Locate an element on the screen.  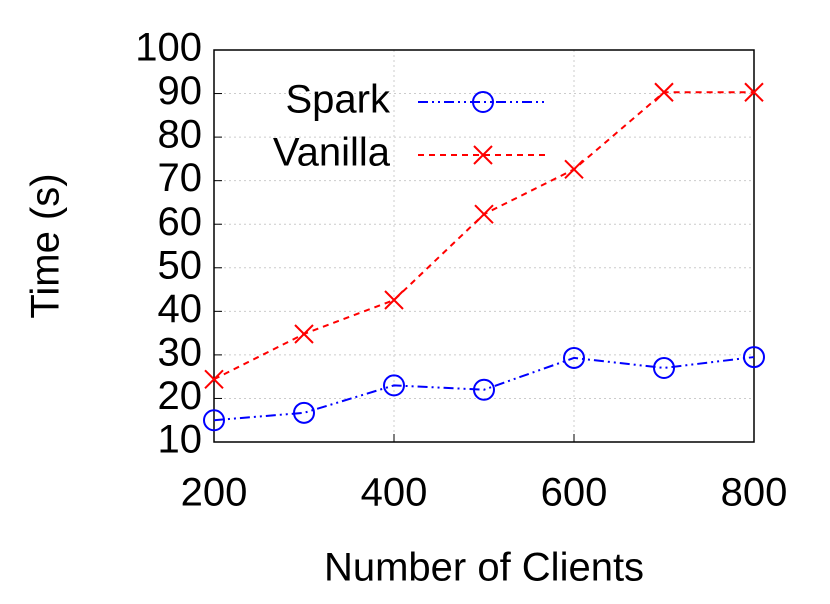
series-line is located at coordinates (484, 389).